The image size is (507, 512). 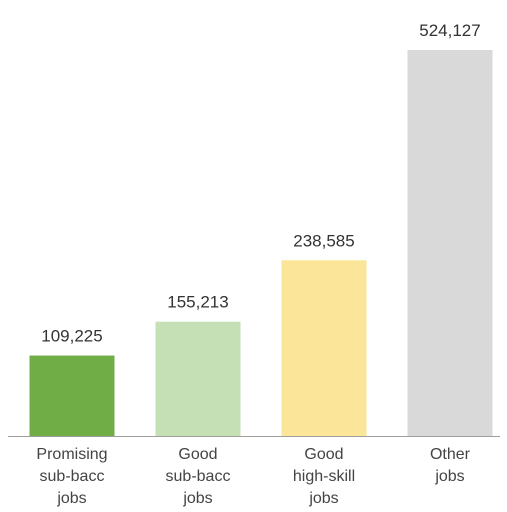 I want to click on value-label-3: 238,585, so click(x=323, y=240).